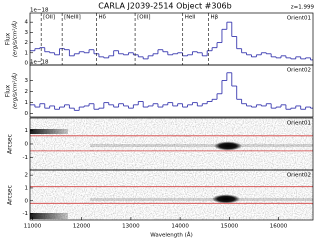 The width and height of the screenshot is (320, 240). Describe the element at coordinates (299, 176) in the screenshot. I see `panel-label: Orient02` at that location.